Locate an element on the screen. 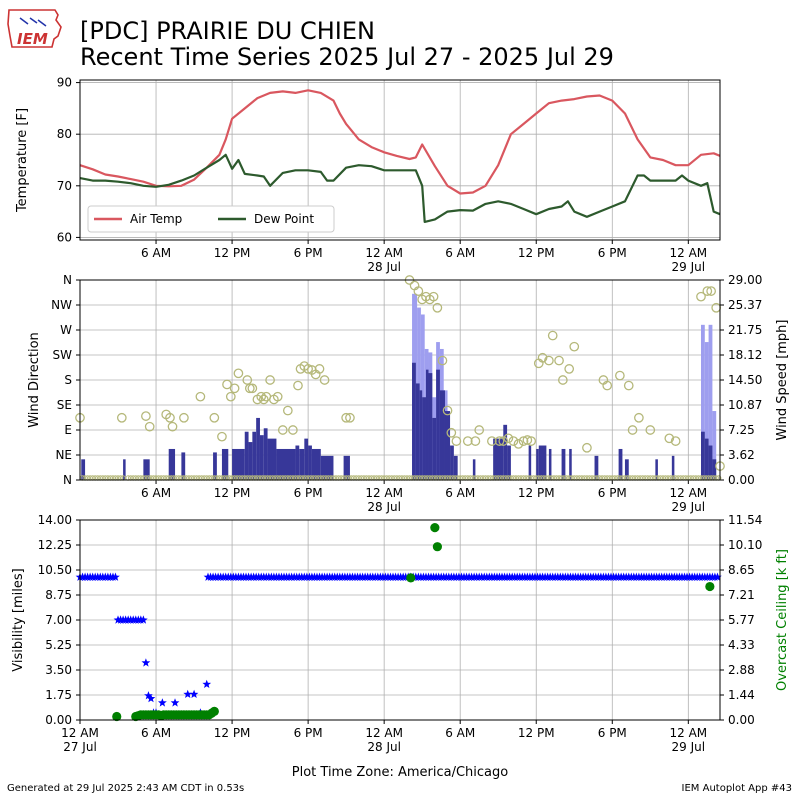 This screenshot has height=800, width=800. app-footer: IEM Autoplot App #43 is located at coordinates (736, 788).